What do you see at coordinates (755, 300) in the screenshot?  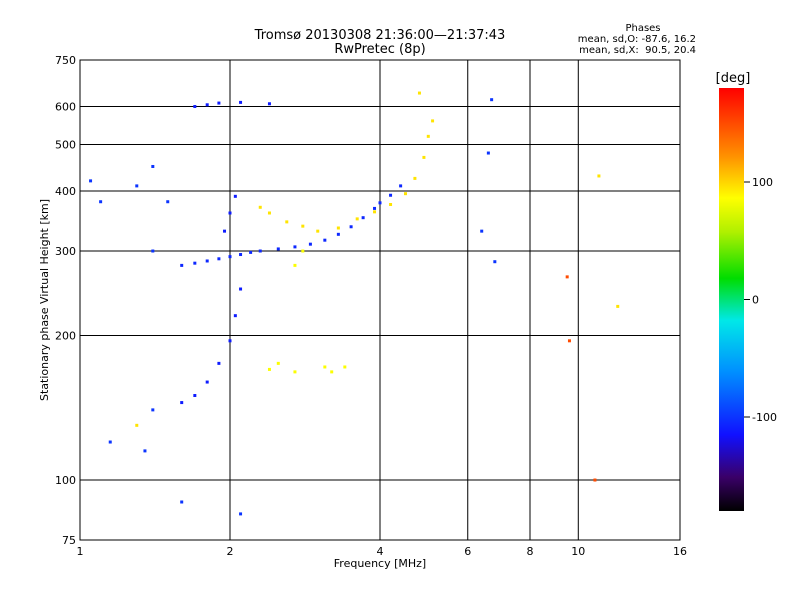 I see `colorbar-tick-label: 0` at bounding box center [755, 300].